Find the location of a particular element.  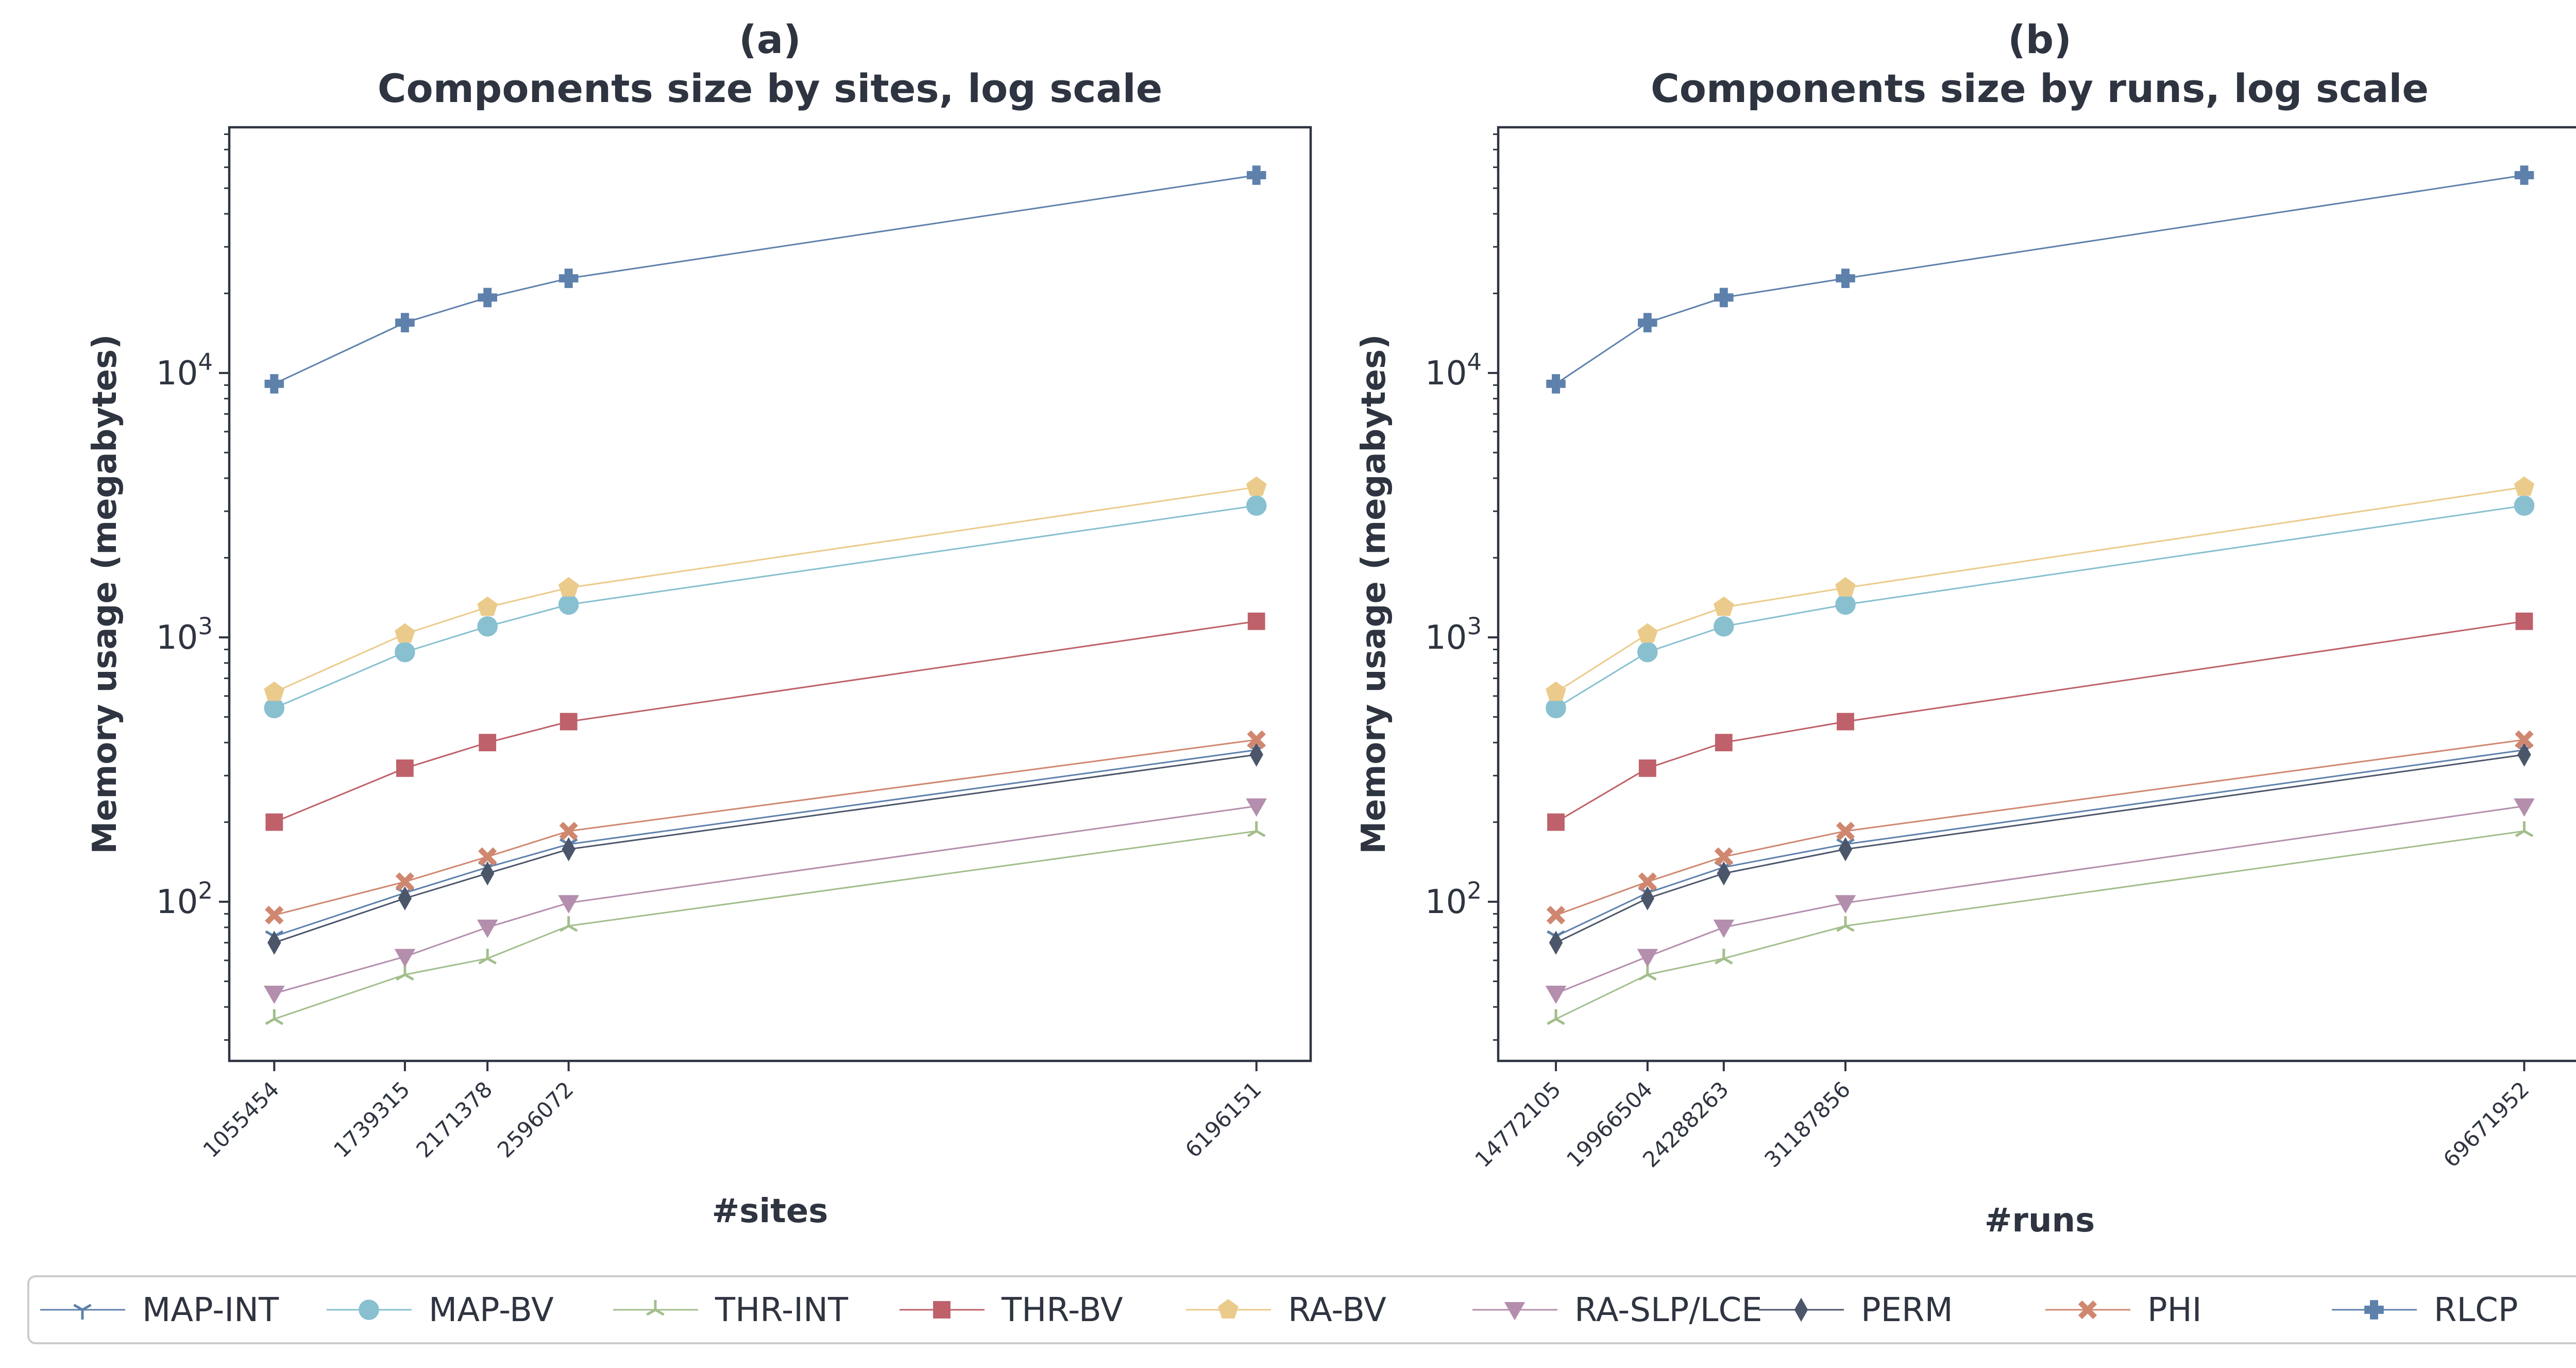

legend-marker is located at coordinates (2087, 1310).